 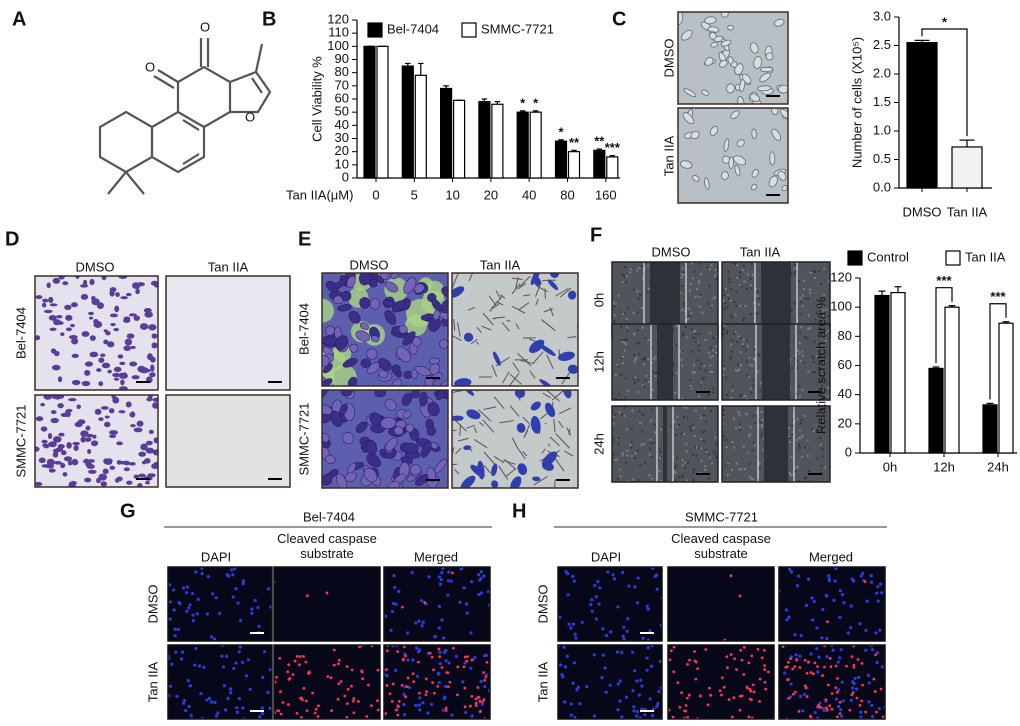 What do you see at coordinates (220, 604) in the screenshot?
I see `micrograph-content` at bounding box center [220, 604].